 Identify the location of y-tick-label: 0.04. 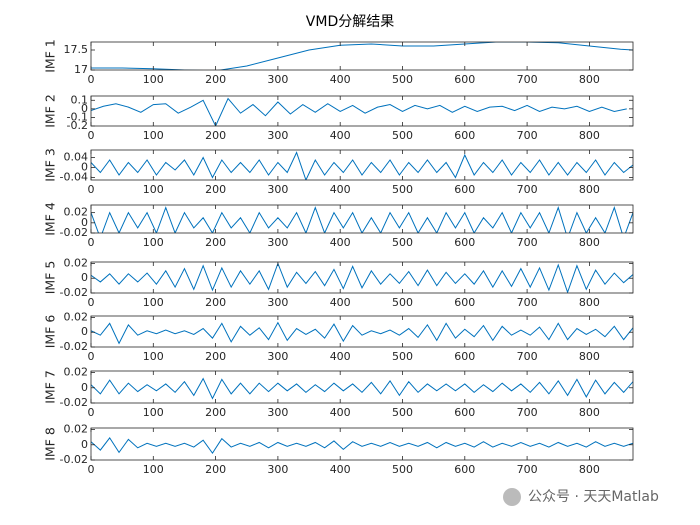
(76, 157).